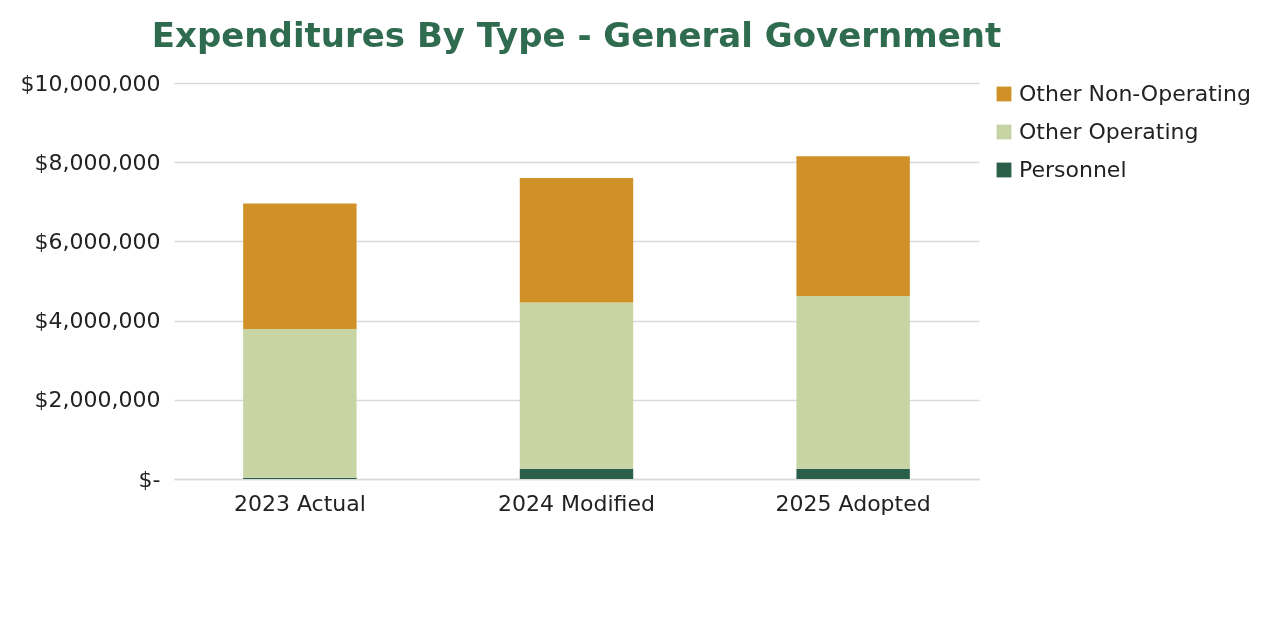 This screenshot has height=635, width=1263. What do you see at coordinates (1135, 93) in the screenshot?
I see `legend-label: Other Non-Operating` at bounding box center [1135, 93].